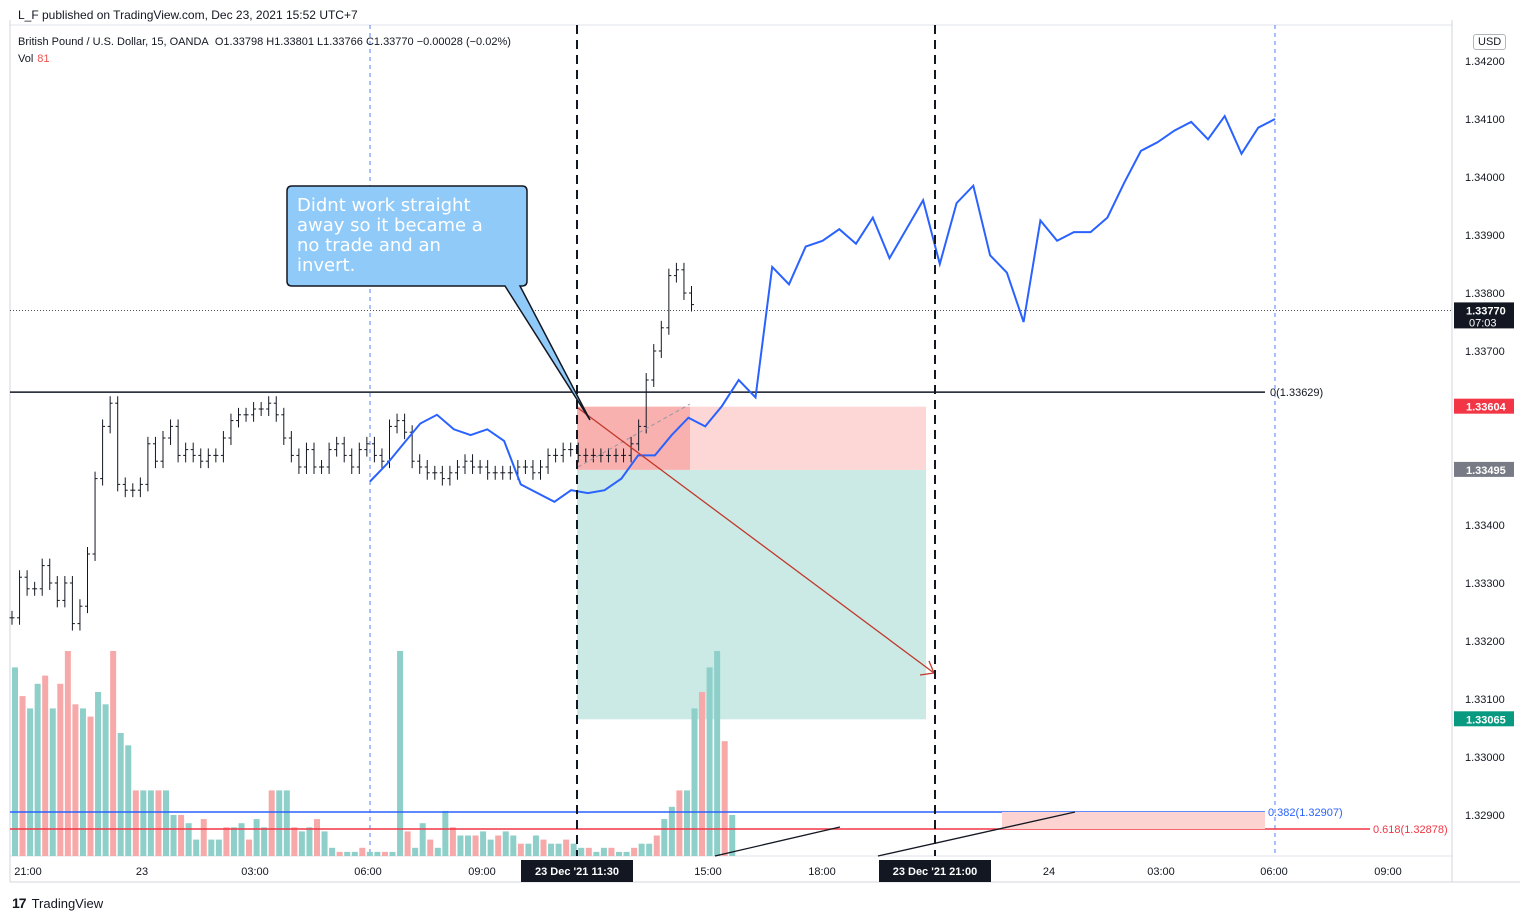 Image resolution: width=1529 pixels, height=920 pixels. I want to click on time-tick-label: 21:00, so click(28, 872).